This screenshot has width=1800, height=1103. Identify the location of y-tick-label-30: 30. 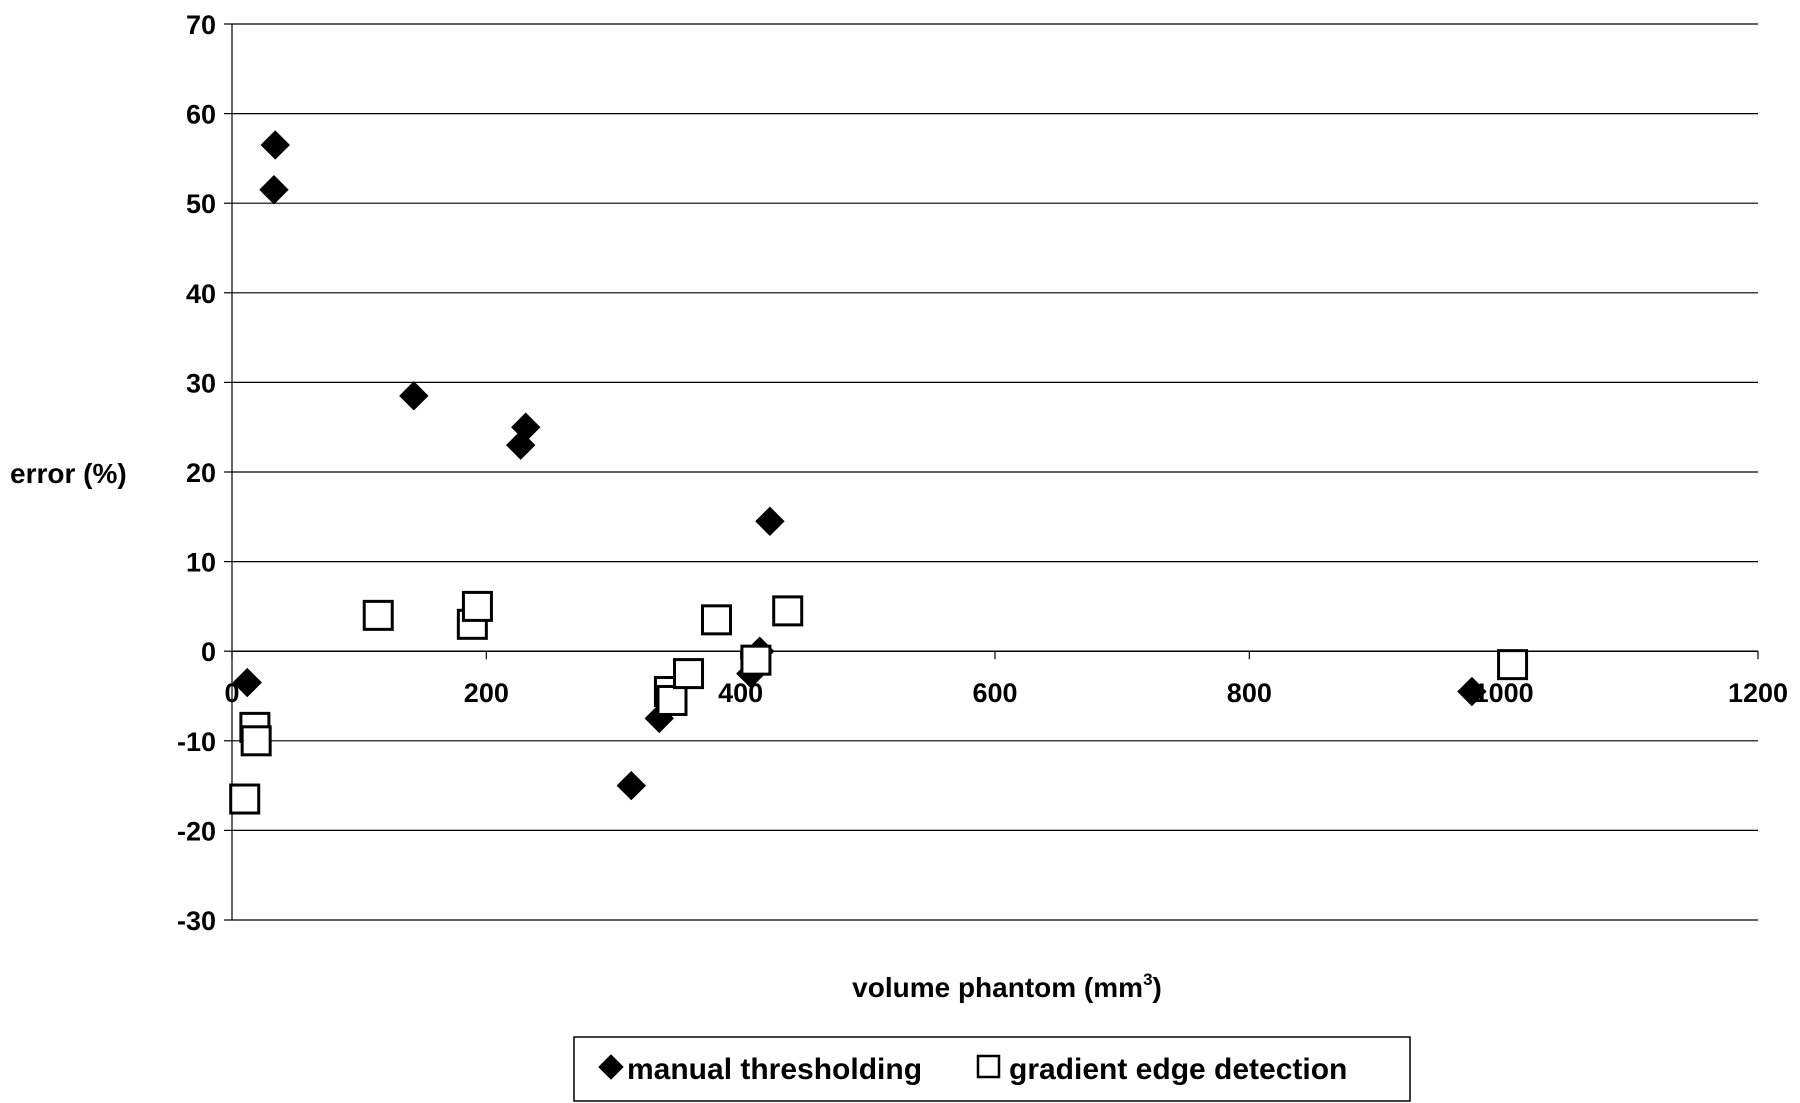
(201, 383).